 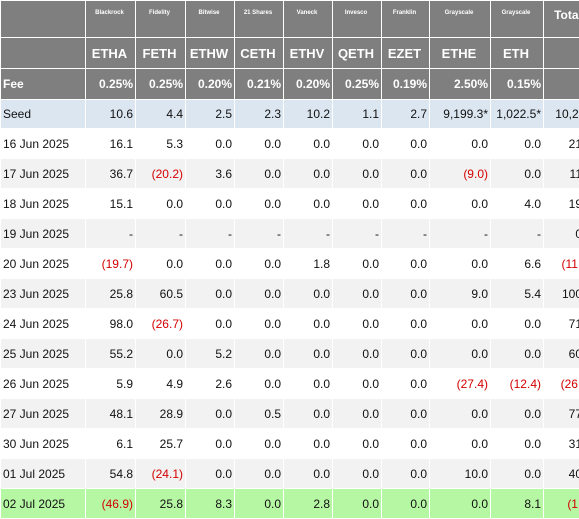 I want to click on table-cell: 4.0, so click(x=517, y=204).